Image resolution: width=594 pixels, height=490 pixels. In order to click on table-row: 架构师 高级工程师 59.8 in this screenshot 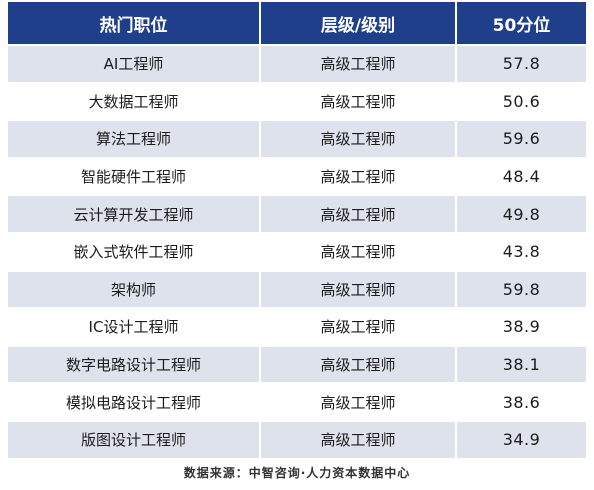, I will do `click(297, 289)`.